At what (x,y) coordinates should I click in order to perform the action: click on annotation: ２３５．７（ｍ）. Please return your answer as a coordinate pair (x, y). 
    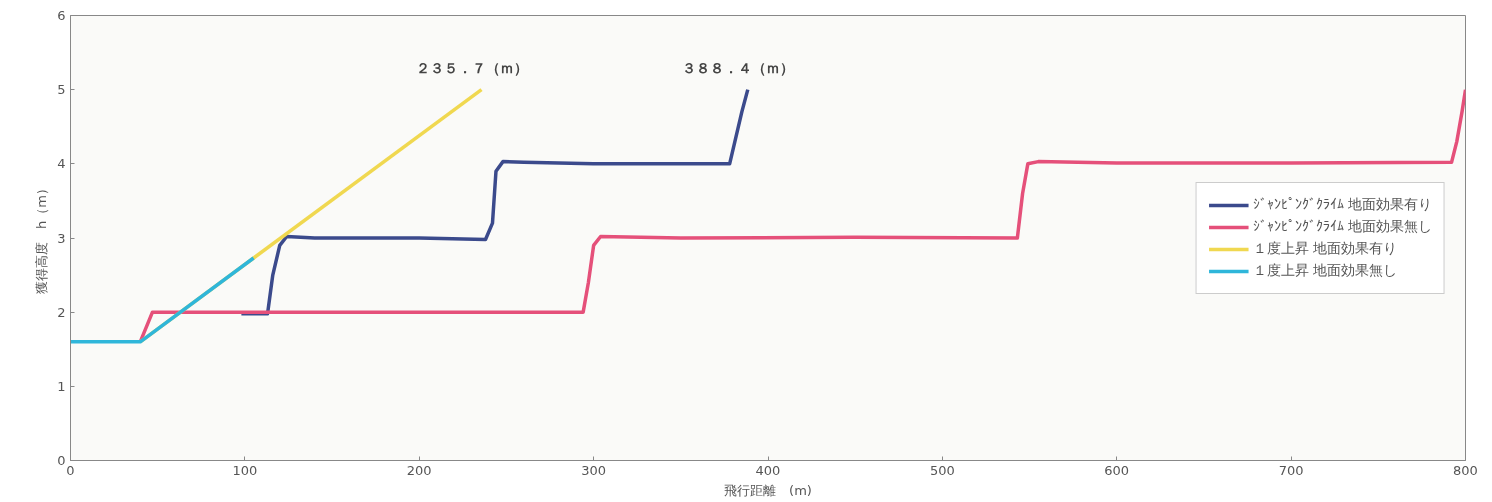
    Looking at the image, I should click on (471, 67).